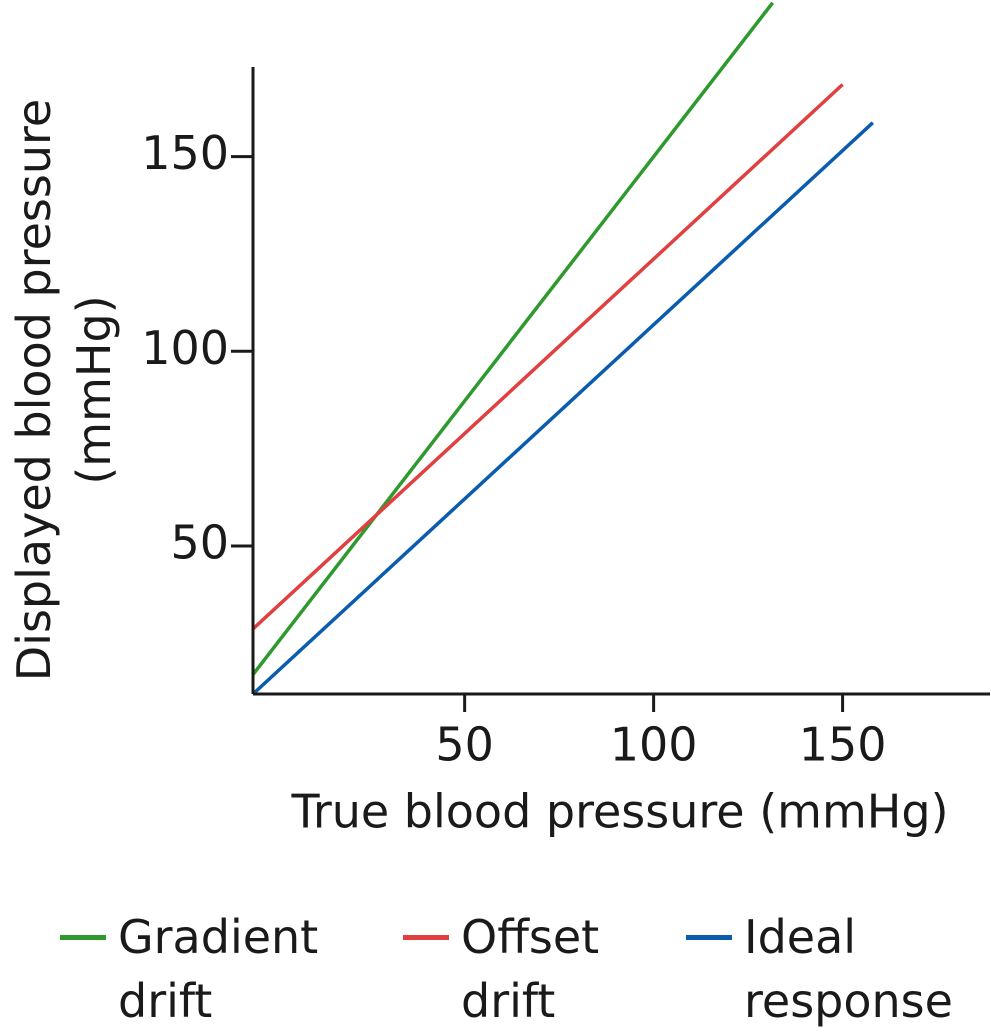 This screenshot has width=991, height=1033. I want to click on x-tick-label: 100, so click(654, 745).